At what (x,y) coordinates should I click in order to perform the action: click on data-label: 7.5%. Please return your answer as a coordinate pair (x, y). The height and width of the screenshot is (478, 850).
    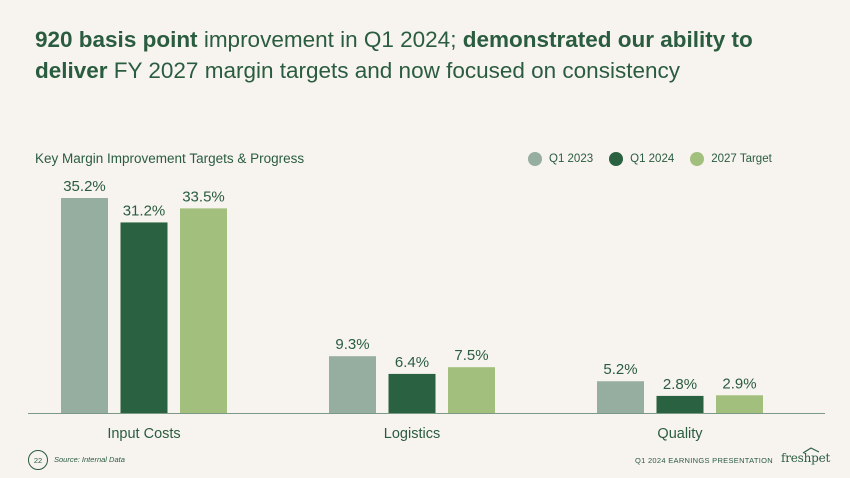
    Looking at the image, I should click on (471, 355).